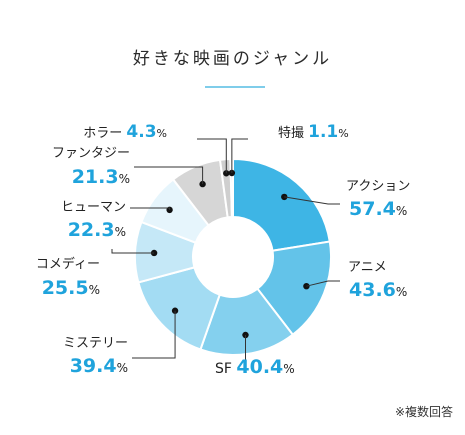 Image resolution: width=465 pixels, height=435 pixels. Describe the element at coordinates (313, 132) in the screenshot. I see `label-8: 特撮 1.1%` at that location.